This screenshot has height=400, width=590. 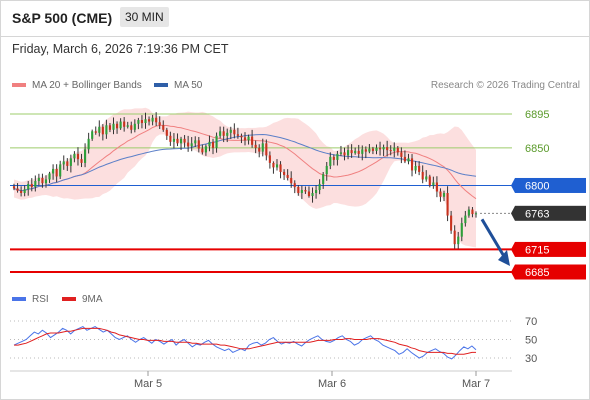 I want to click on legend-bollinger: MA 20 + Bollinger Bands, so click(x=77, y=85).